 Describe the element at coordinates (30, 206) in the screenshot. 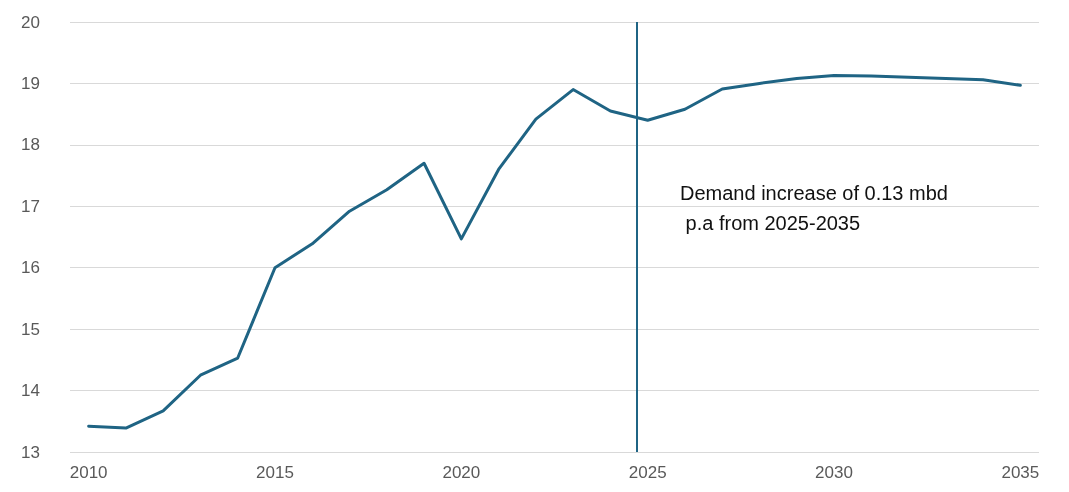

I see `y-tick-label: 17` at that location.